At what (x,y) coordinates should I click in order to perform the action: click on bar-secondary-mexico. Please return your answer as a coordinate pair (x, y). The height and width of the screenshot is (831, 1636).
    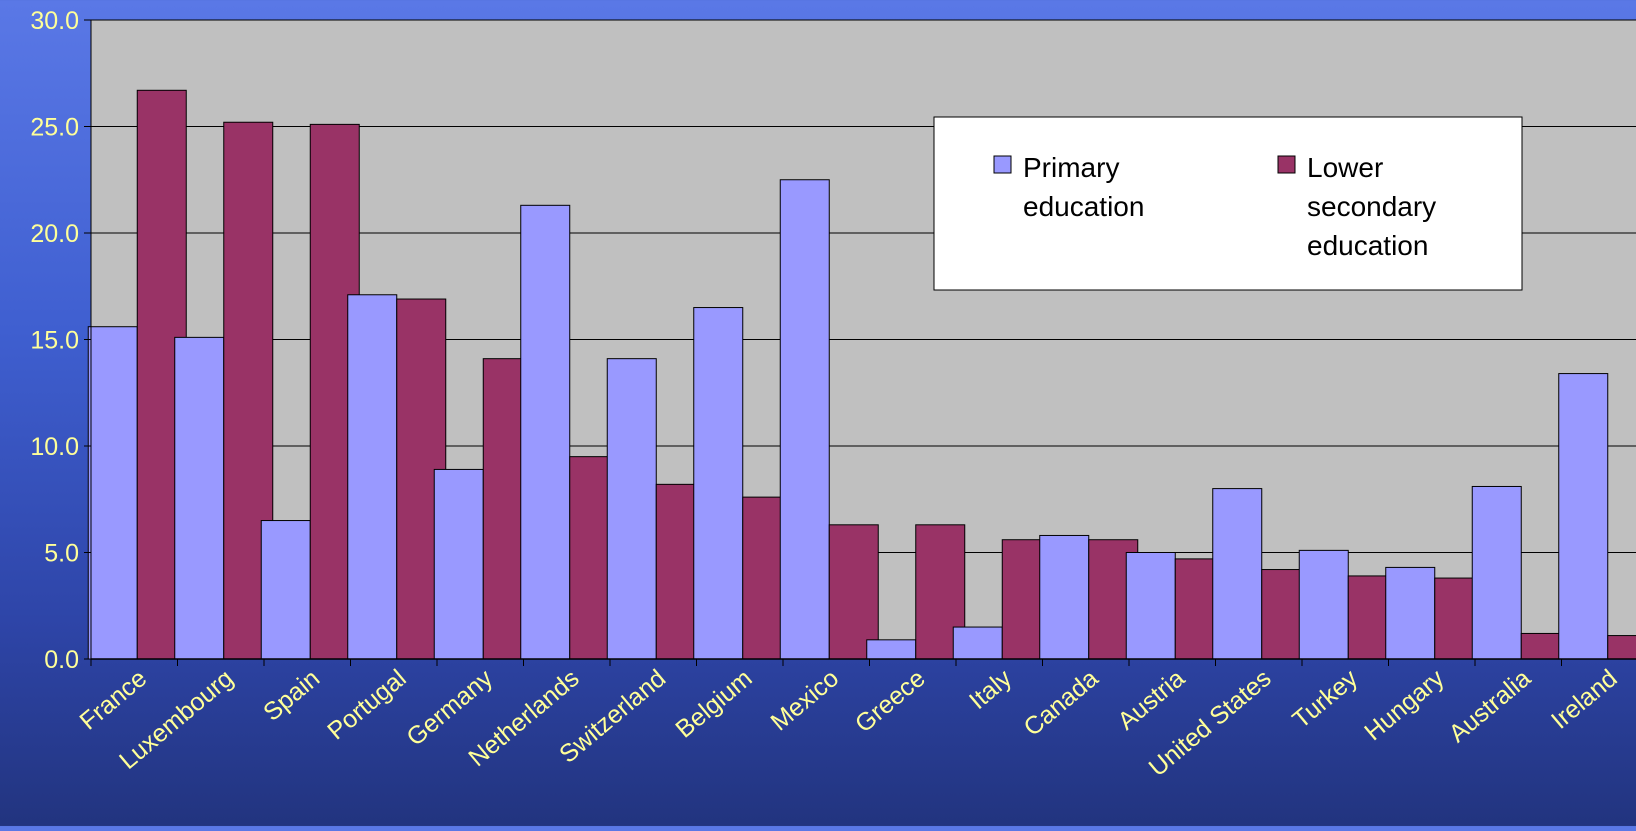
    Looking at the image, I should click on (853, 592).